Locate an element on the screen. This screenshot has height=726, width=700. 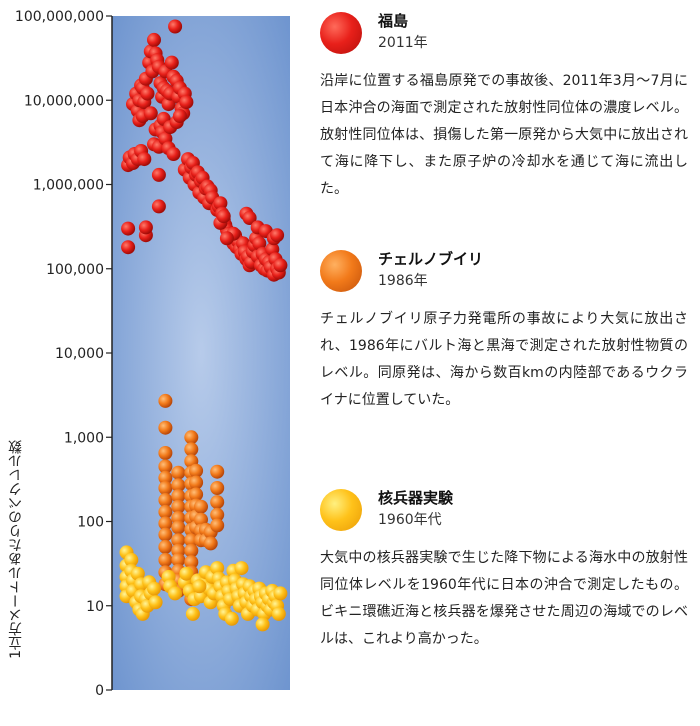
legend-name: 核兵器実験 is located at coordinates (416, 498).